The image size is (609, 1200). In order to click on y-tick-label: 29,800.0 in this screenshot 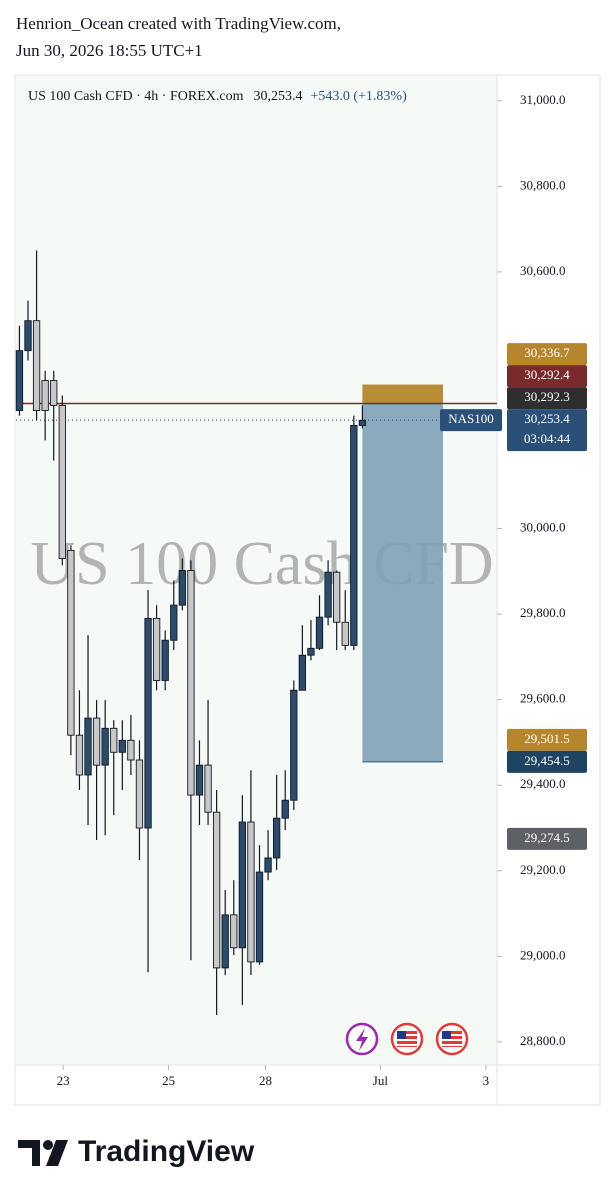, I will do `click(543, 612)`.